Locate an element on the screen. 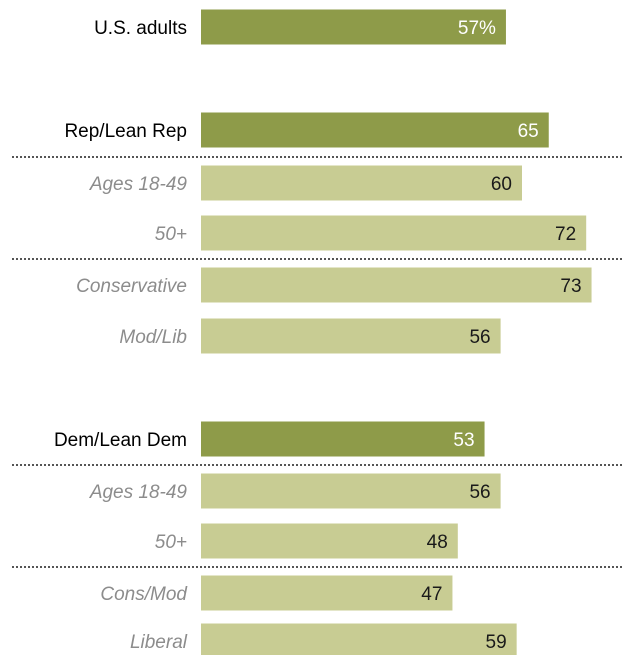 The width and height of the screenshot is (623, 655). value-label: 65 is located at coordinates (528, 131).